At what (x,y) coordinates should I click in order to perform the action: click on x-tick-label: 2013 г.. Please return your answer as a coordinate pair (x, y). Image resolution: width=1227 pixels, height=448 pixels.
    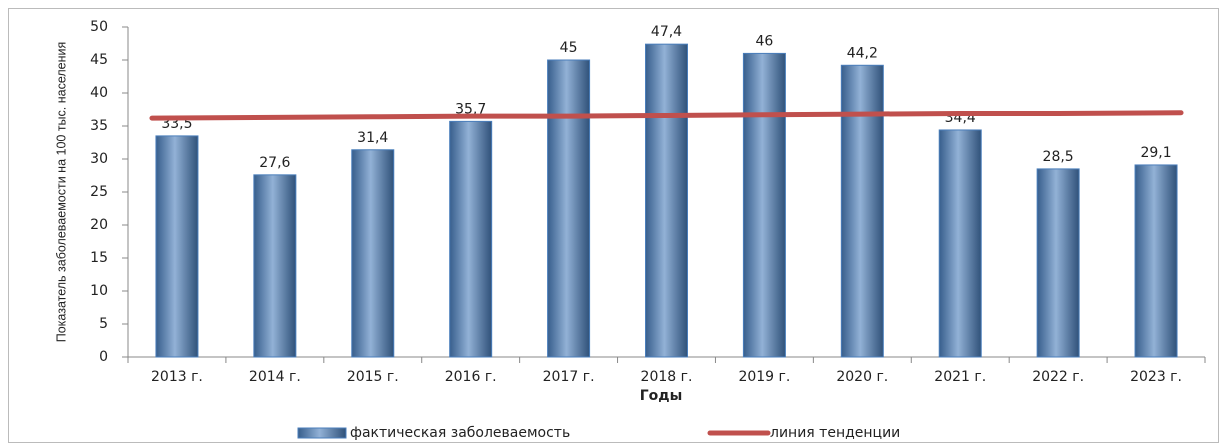
    Looking at the image, I should click on (177, 377).